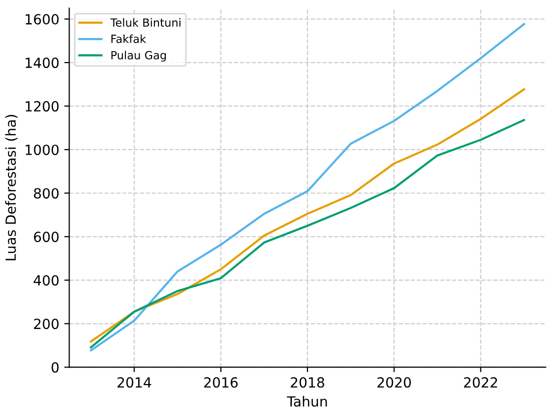 The image size is (554, 408). What do you see at coordinates (307, 382) in the screenshot?
I see `x-tick-label: 2018` at bounding box center [307, 382].